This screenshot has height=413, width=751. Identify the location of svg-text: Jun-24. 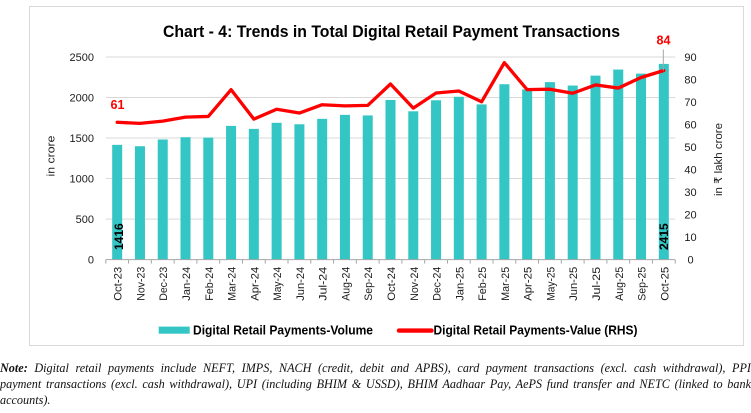
(301, 284).